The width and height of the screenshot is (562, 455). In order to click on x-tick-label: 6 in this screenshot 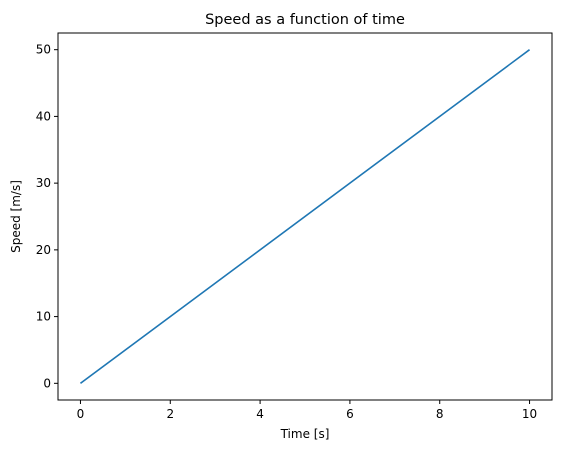, I will do `click(350, 414)`.